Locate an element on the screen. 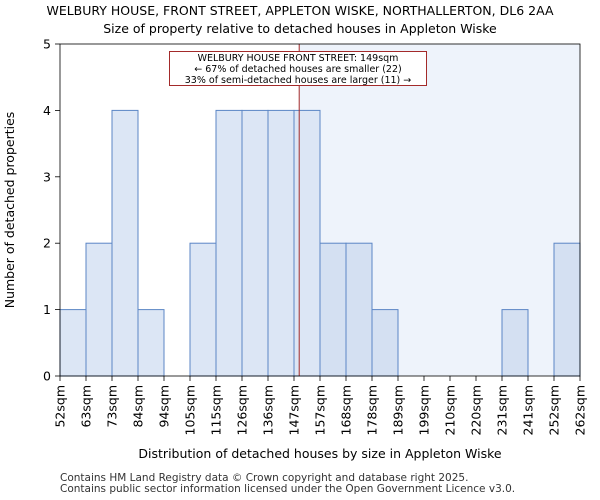 The image size is (600, 500). bar-84sqm is located at coordinates (151, 343).